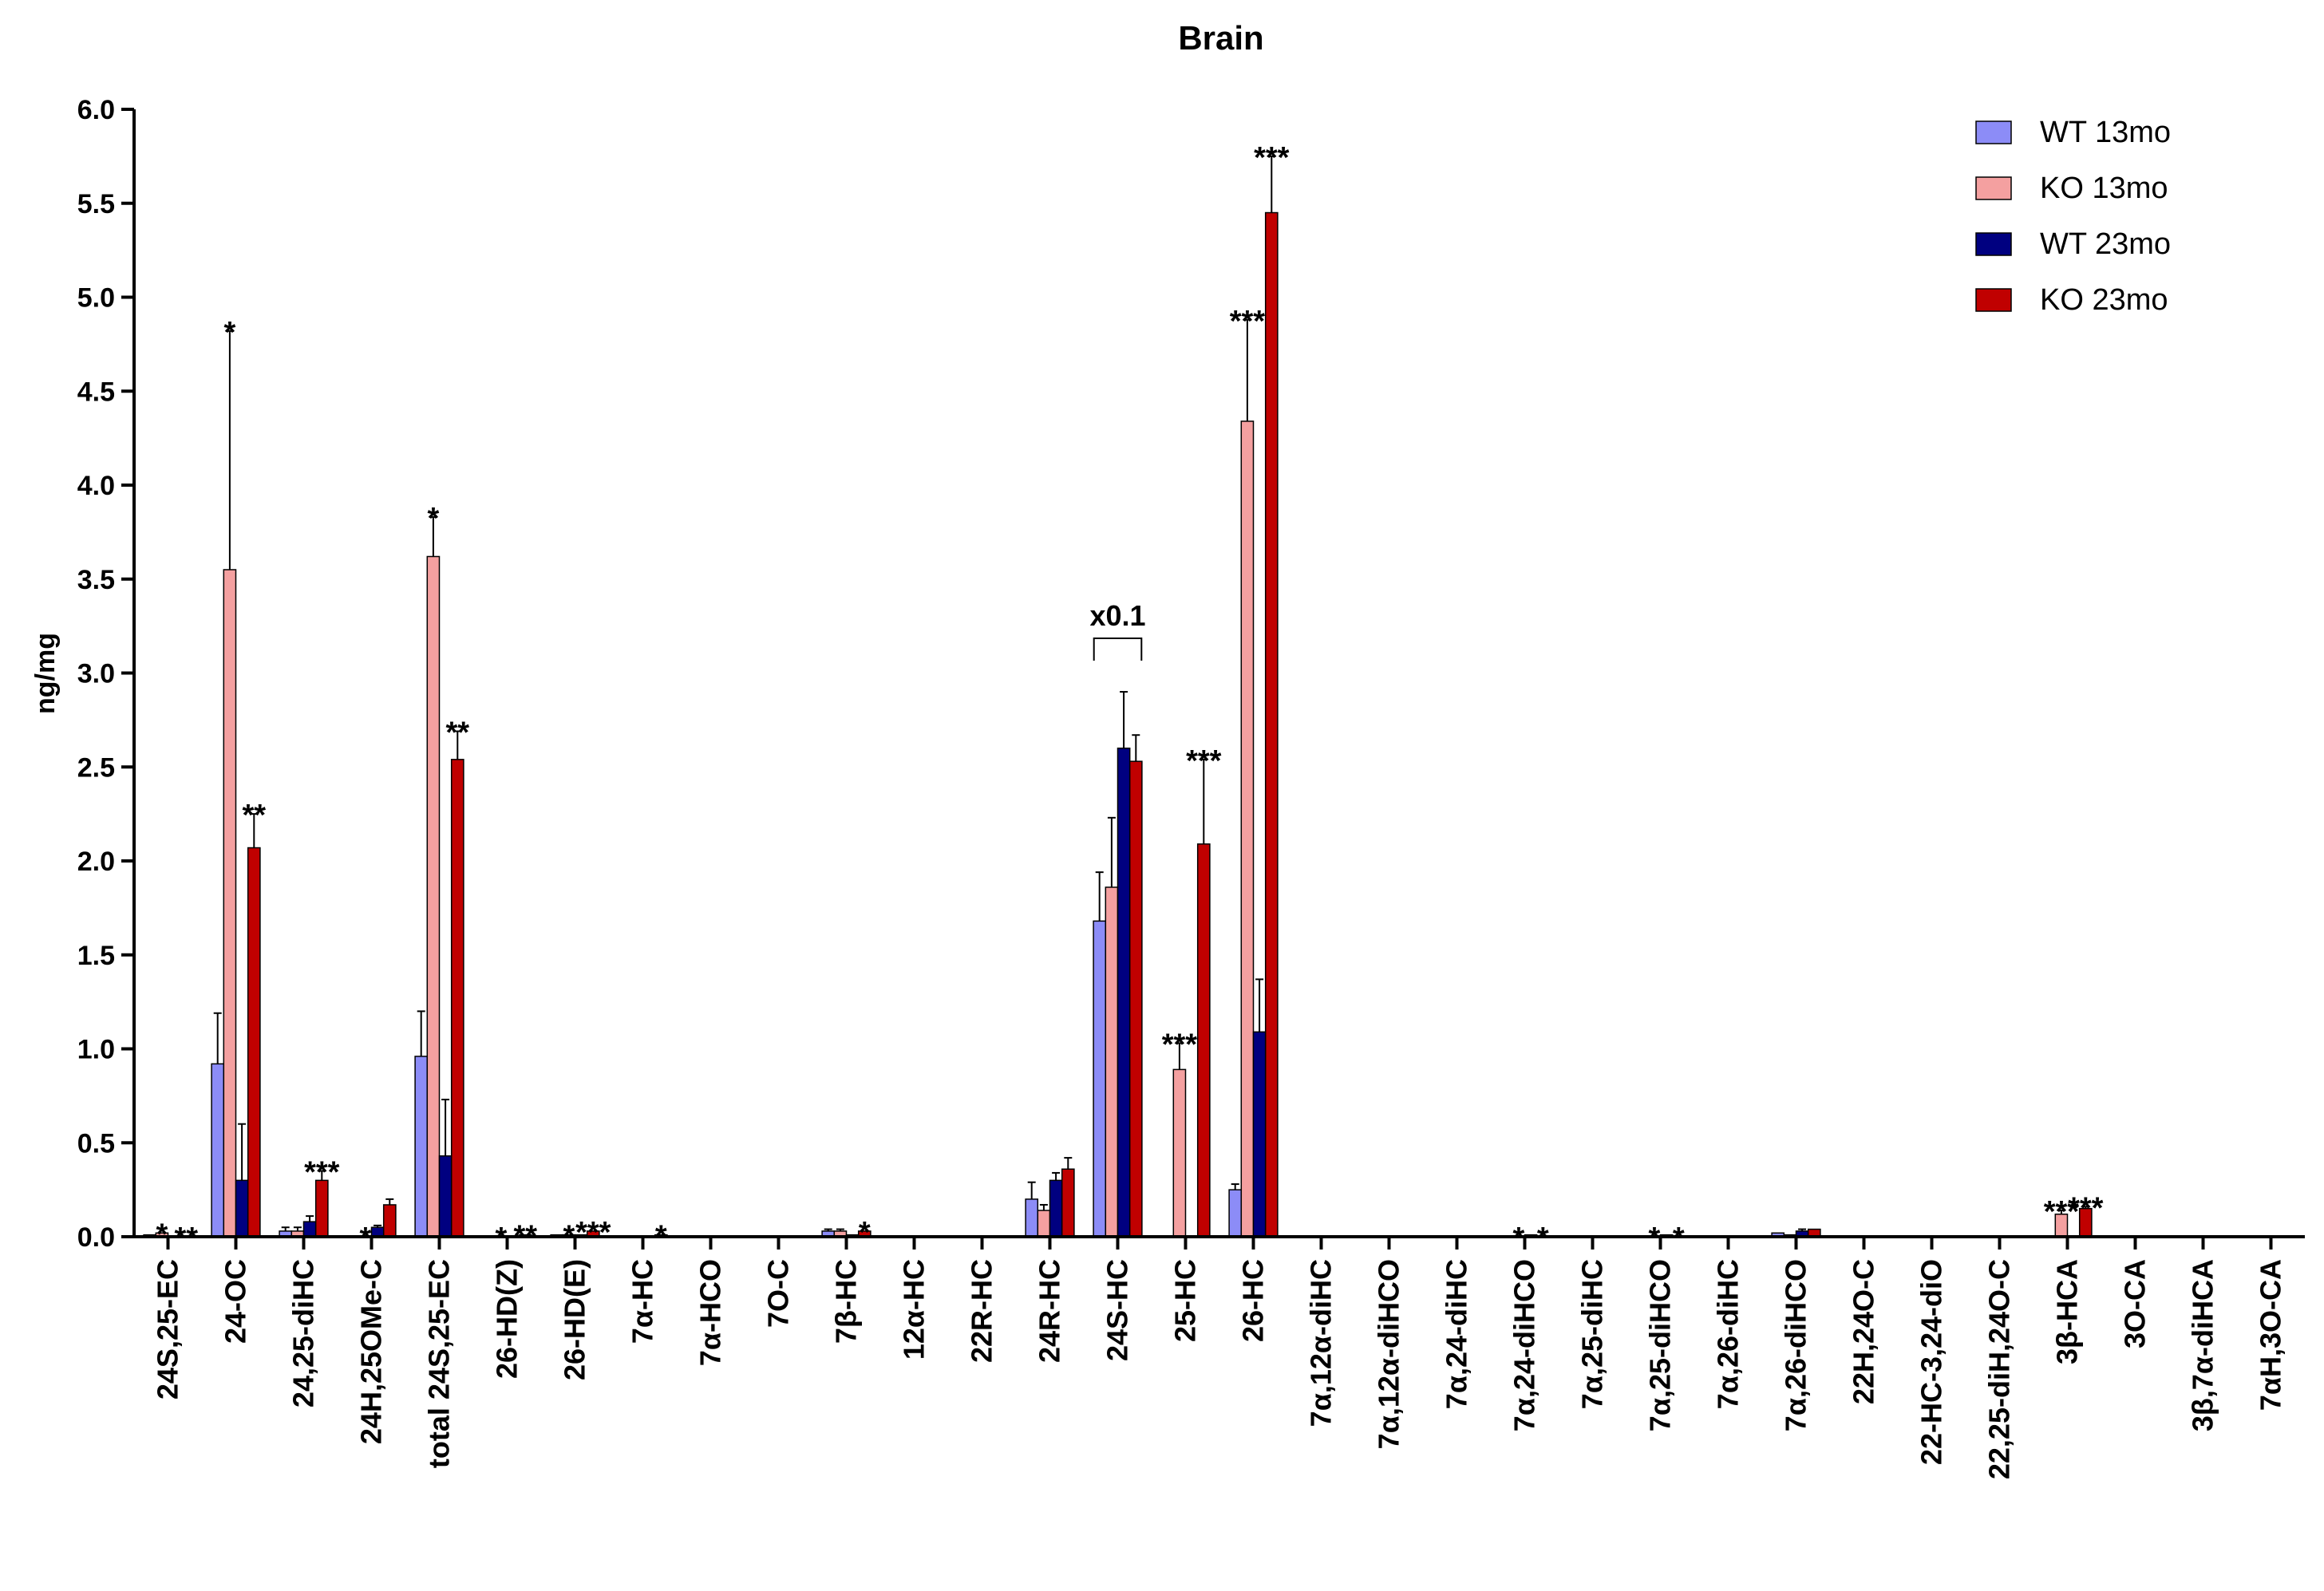 Image resolution: width=2324 pixels, height=1591 pixels. What do you see at coordinates (508, 1319) in the screenshot?
I see `x-tick-label: 26-HD(Z)` at bounding box center [508, 1319].